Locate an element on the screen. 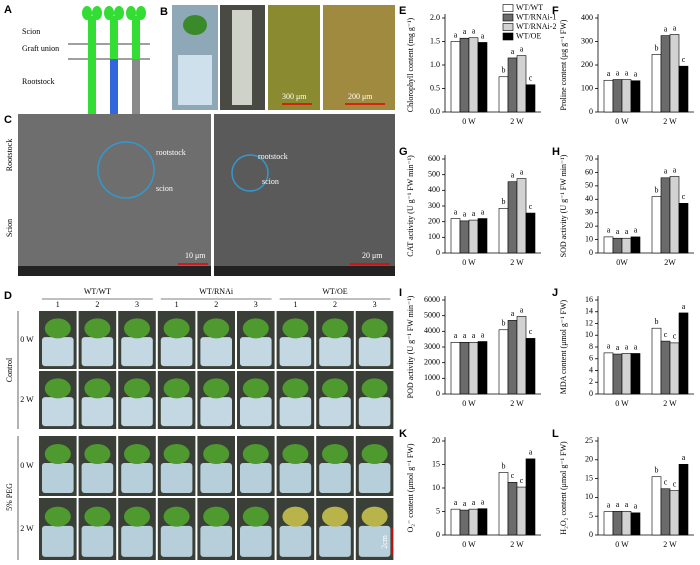  time-label: 0 W is located at coordinates (27, 339).